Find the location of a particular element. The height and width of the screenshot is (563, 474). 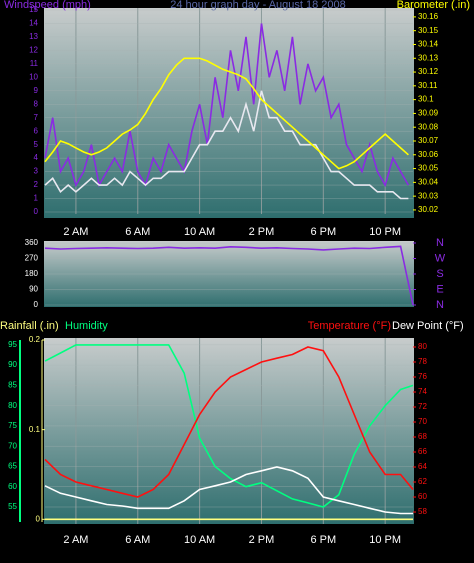

y-tick-label: 0.1 is located at coordinates (35, 429).